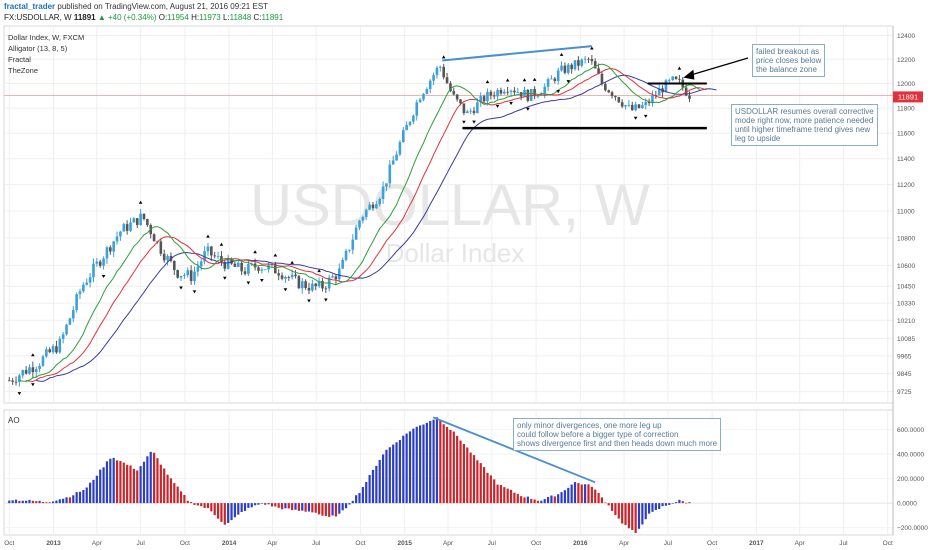 This screenshot has width=932, height=550. I want to click on note-line: until higher timeframe trend gives new, so click(803, 129).